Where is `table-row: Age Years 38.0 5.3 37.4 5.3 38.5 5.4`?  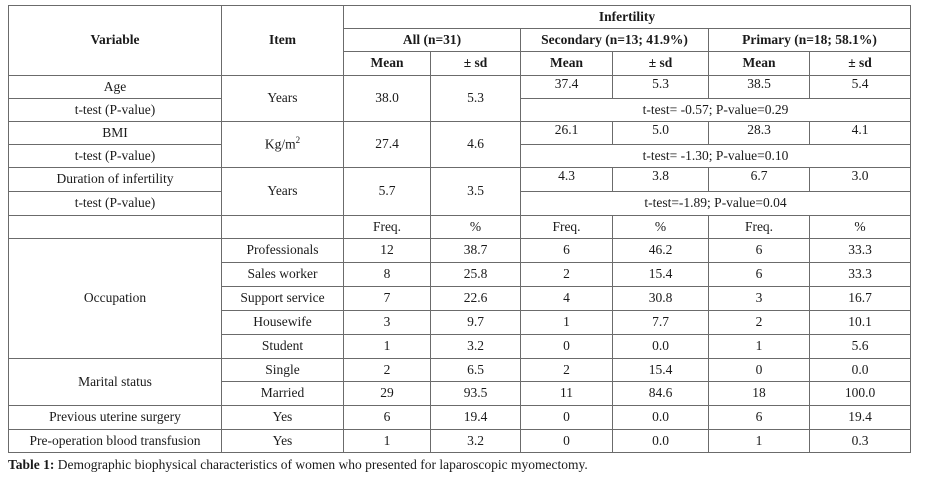
table-row: Age Years 38.0 5.3 37.4 5.3 38.5 5.4 is located at coordinates (459, 98).